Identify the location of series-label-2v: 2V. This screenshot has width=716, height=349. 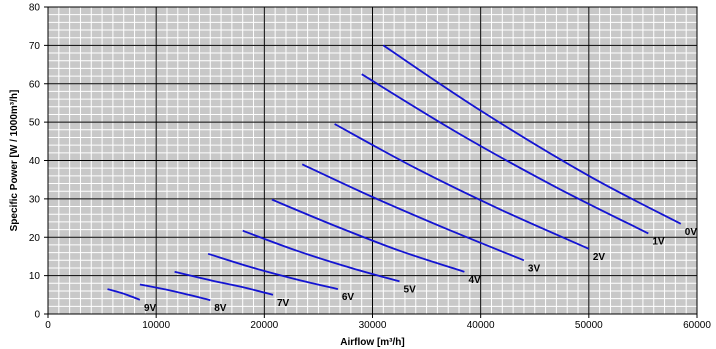
(599, 257).